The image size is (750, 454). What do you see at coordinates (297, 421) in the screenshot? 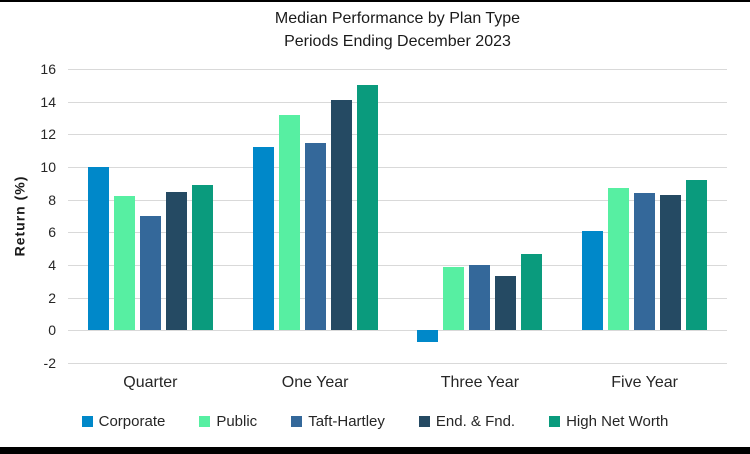
I see `legend-swatch-taft-hartley` at bounding box center [297, 421].